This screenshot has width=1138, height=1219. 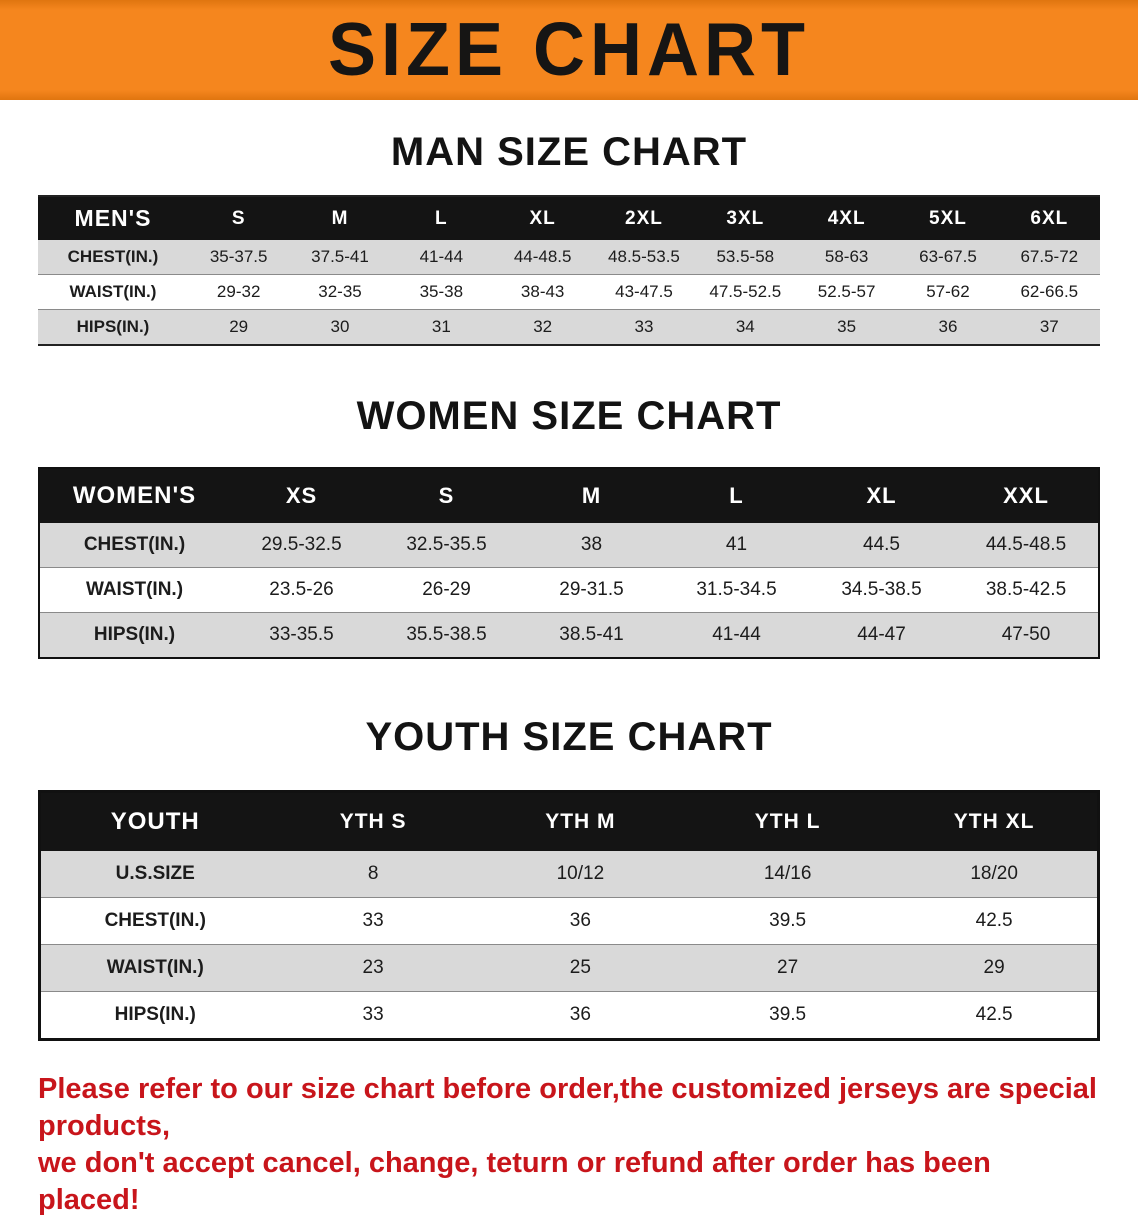 I want to click on size-value-cell: 31.5-34.5, so click(x=736, y=589).